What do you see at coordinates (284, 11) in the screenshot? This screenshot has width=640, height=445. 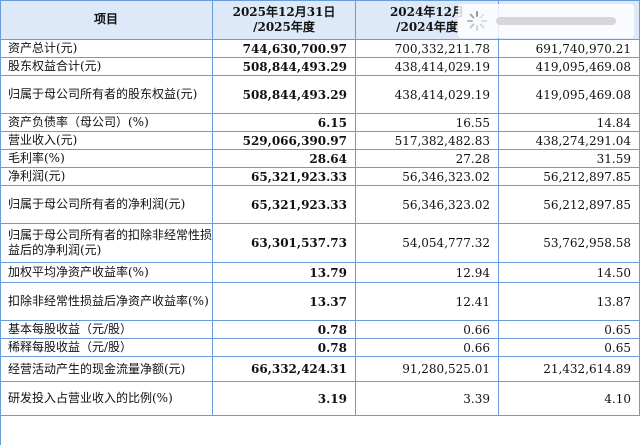 I see `header-col-2025-line1: 2025年12月31日` at bounding box center [284, 11].